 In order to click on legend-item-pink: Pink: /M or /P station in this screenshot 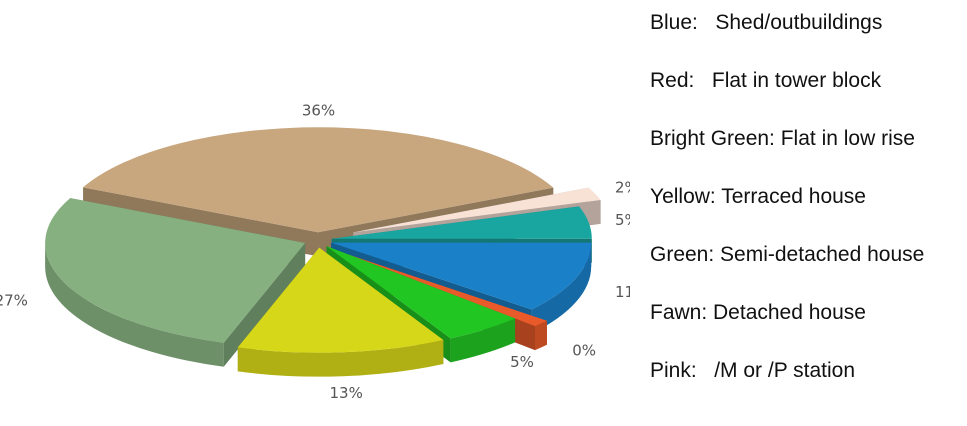, I will do `click(753, 370)`.